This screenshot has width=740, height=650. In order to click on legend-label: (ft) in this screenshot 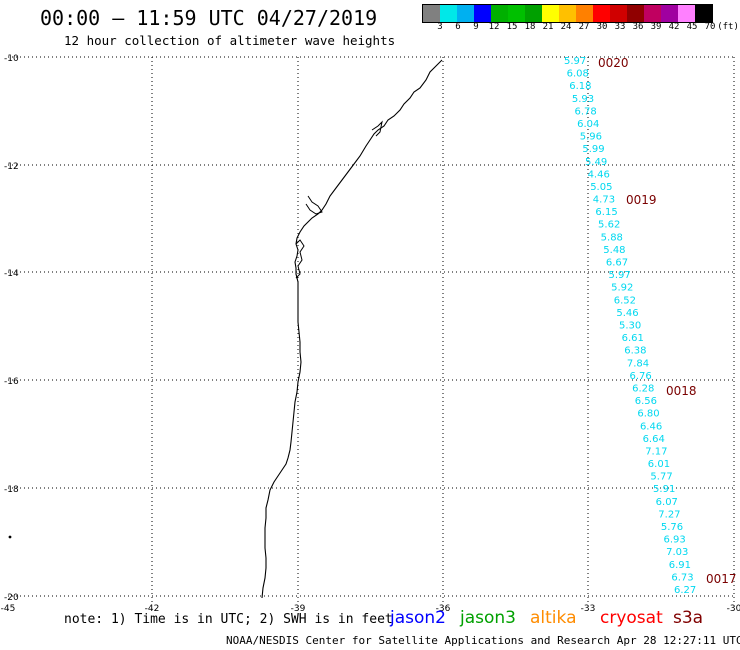, I will do `click(728, 27)`.